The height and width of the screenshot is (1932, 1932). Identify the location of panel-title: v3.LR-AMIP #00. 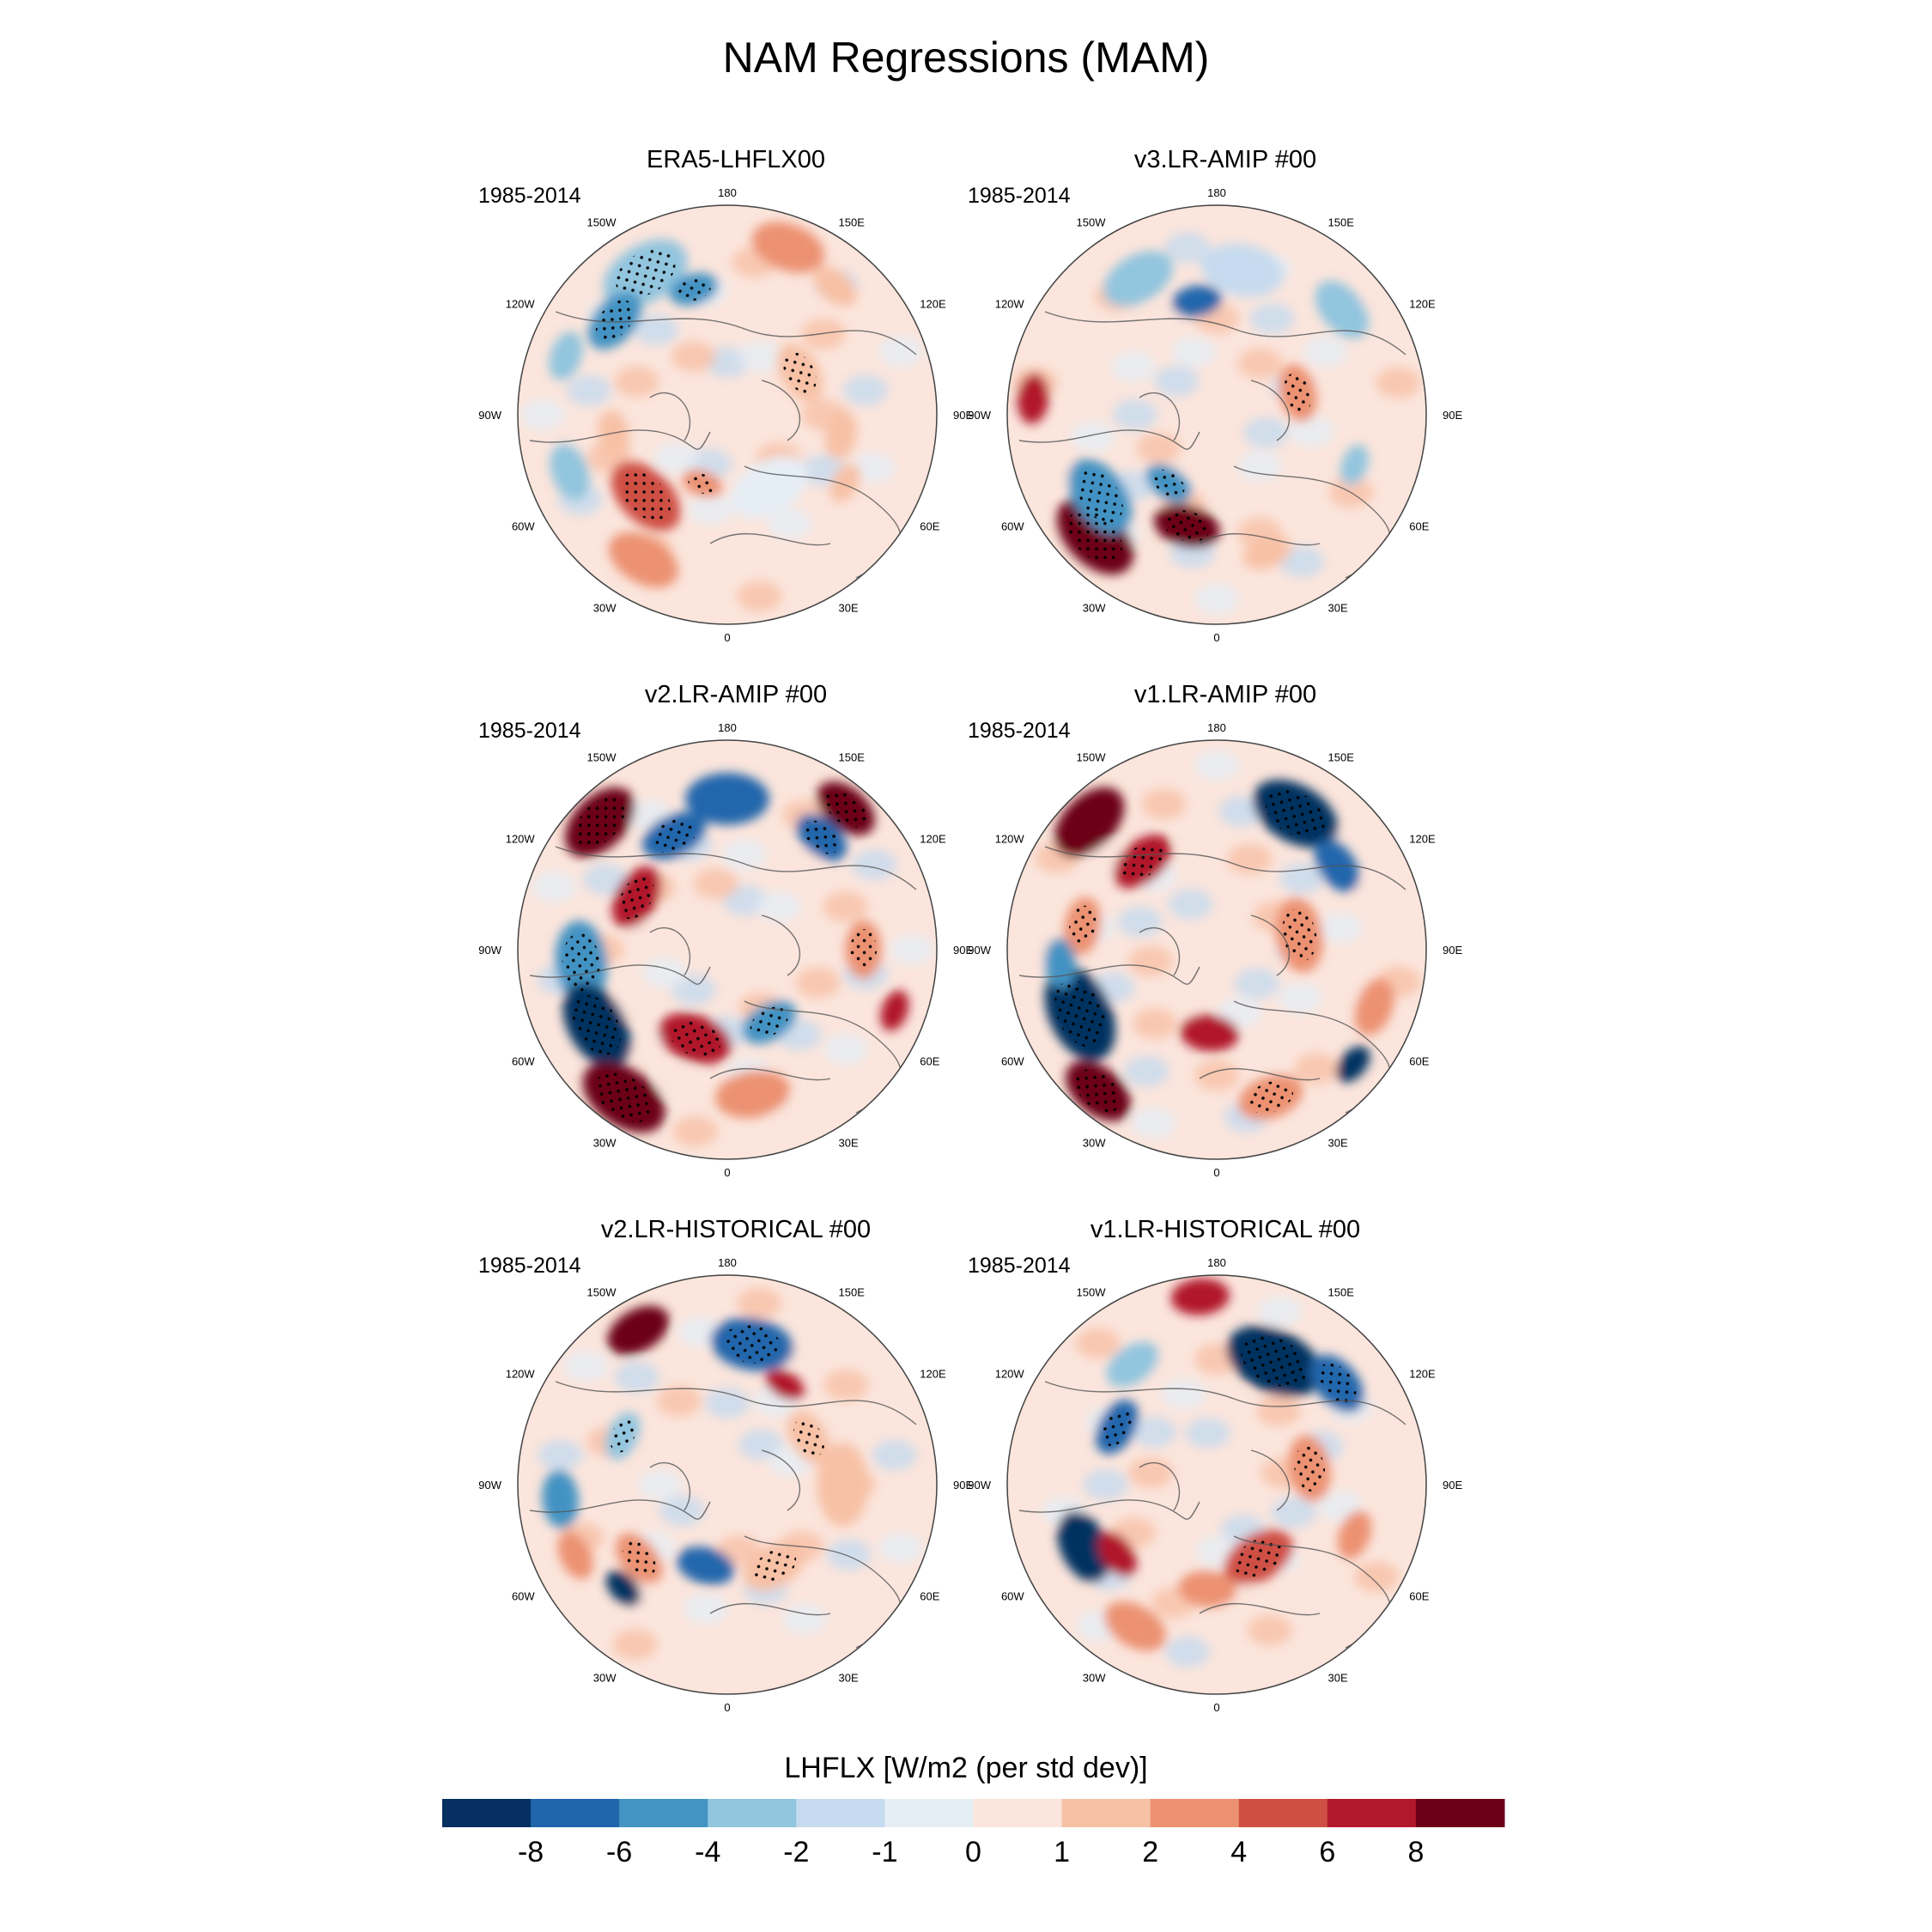
(1225, 159).